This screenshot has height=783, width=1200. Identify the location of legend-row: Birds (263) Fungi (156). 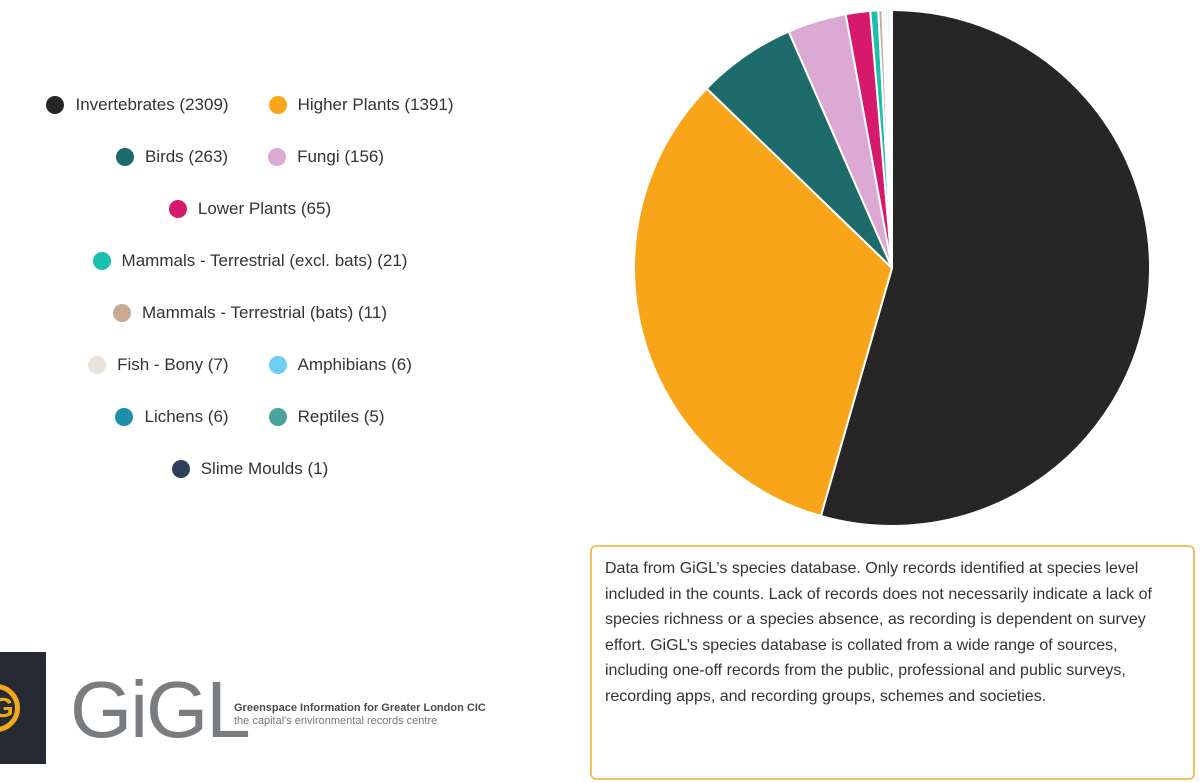
(250, 157).